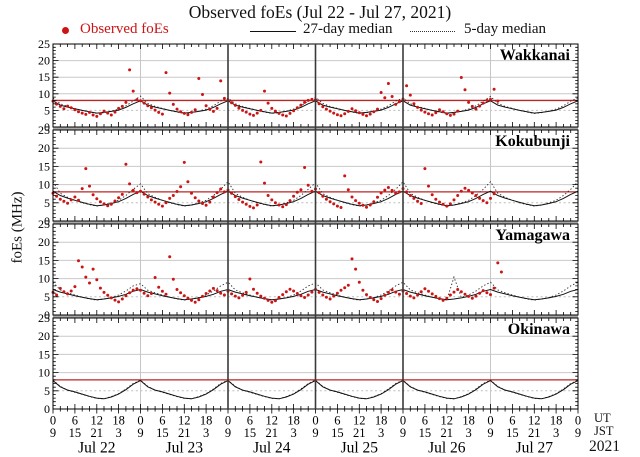  What do you see at coordinates (604, 431) in the screenshot?
I see `jst-suffix-label: JST` at bounding box center [604, 431].